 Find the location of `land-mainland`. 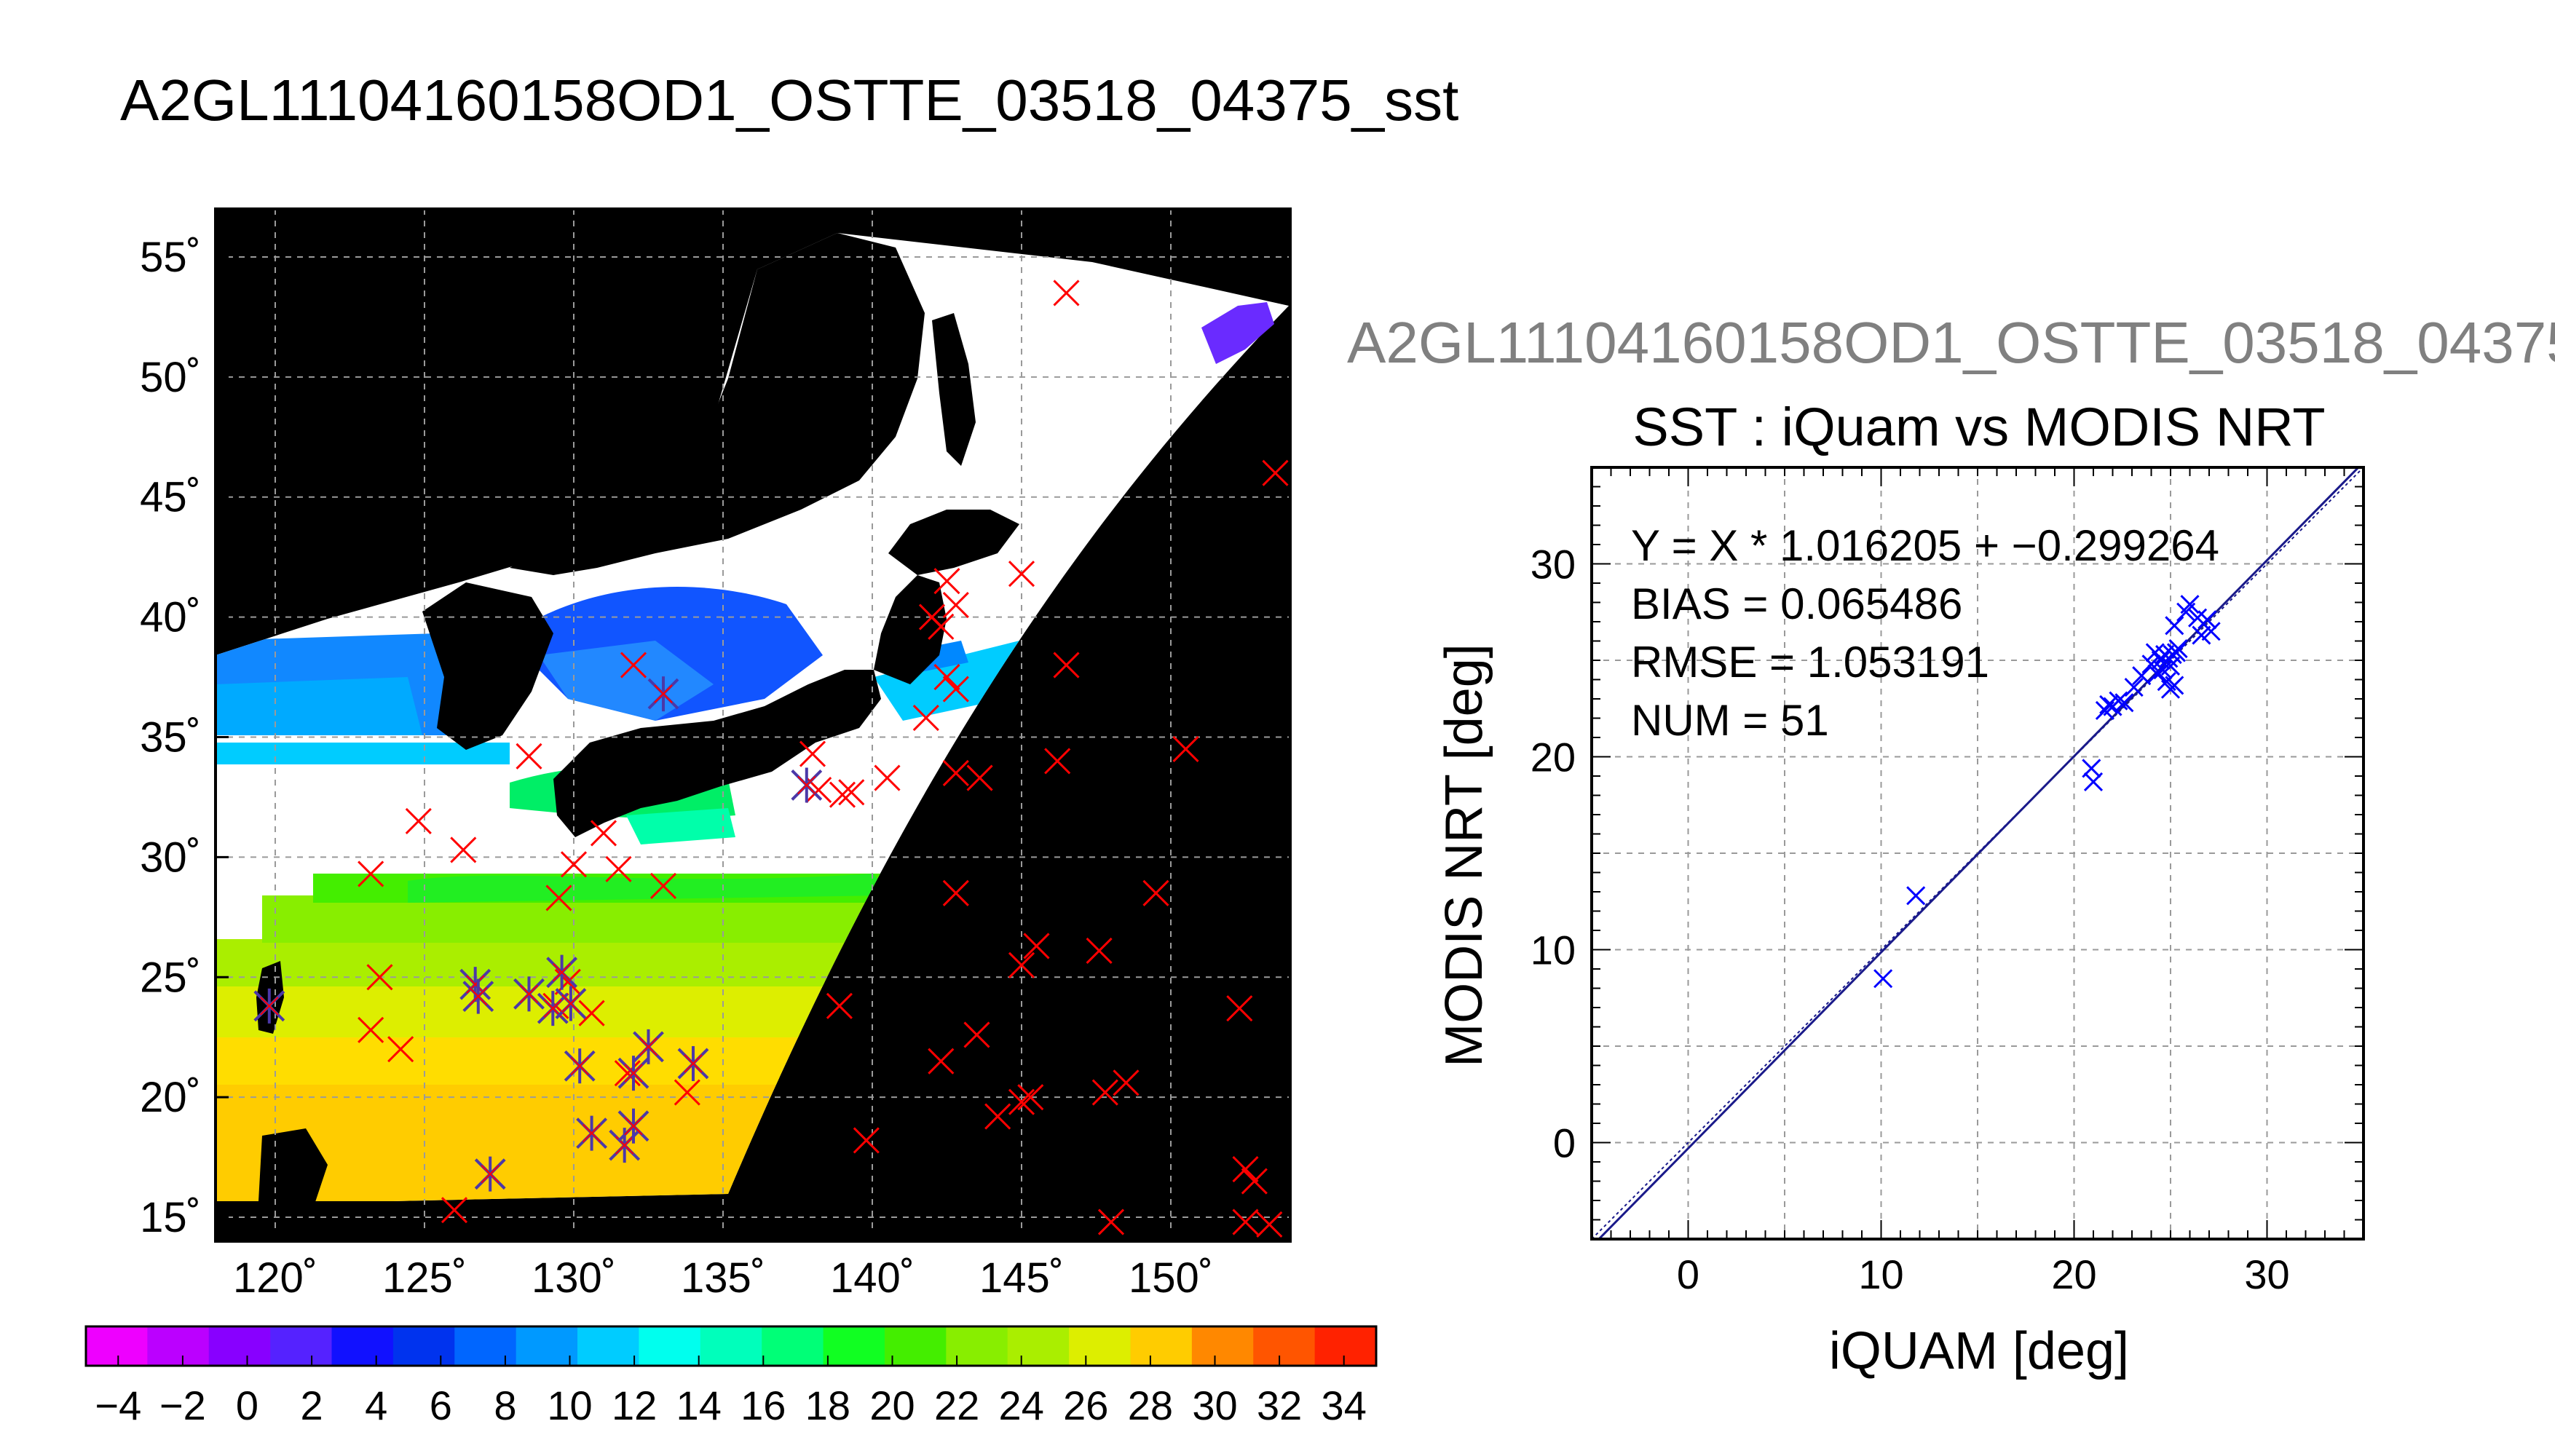

land-mainland is located at coordinates (717, 404).